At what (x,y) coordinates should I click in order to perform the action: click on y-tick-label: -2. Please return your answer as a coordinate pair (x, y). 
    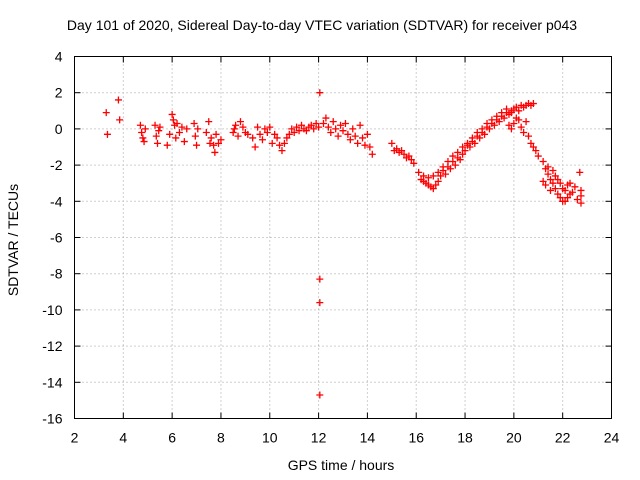
    Looking at the image, I should click on (56, 165).